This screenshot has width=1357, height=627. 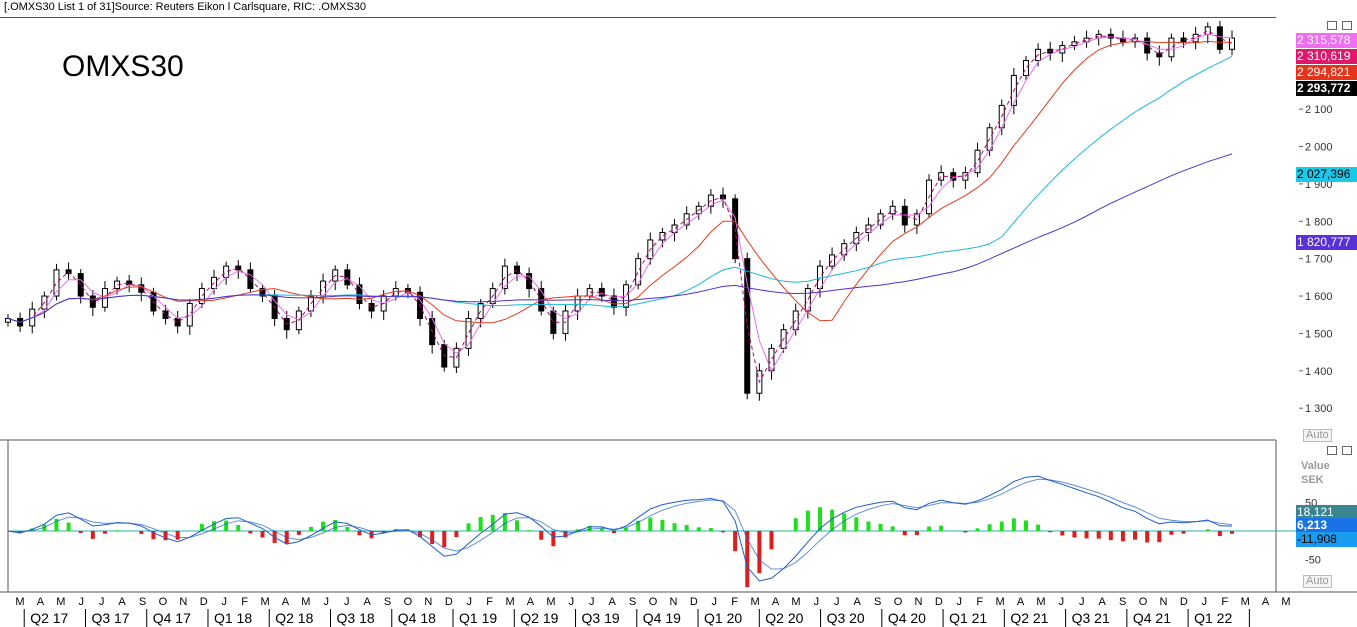 What do you see at coordinates (1319, 110) in the screenshot?
I see `y-tick-label: 2 100` at bounding box center [1319, 110].